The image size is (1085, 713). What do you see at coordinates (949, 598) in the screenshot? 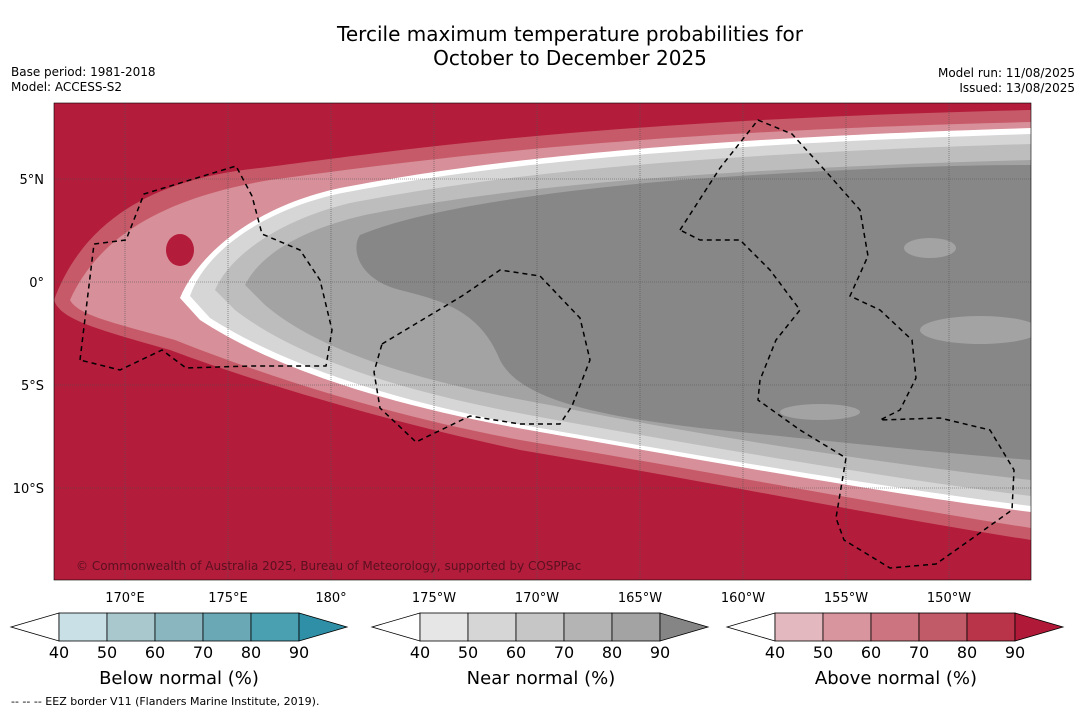
I see `lon-label: 150°W` at bounding box center [949, 598].